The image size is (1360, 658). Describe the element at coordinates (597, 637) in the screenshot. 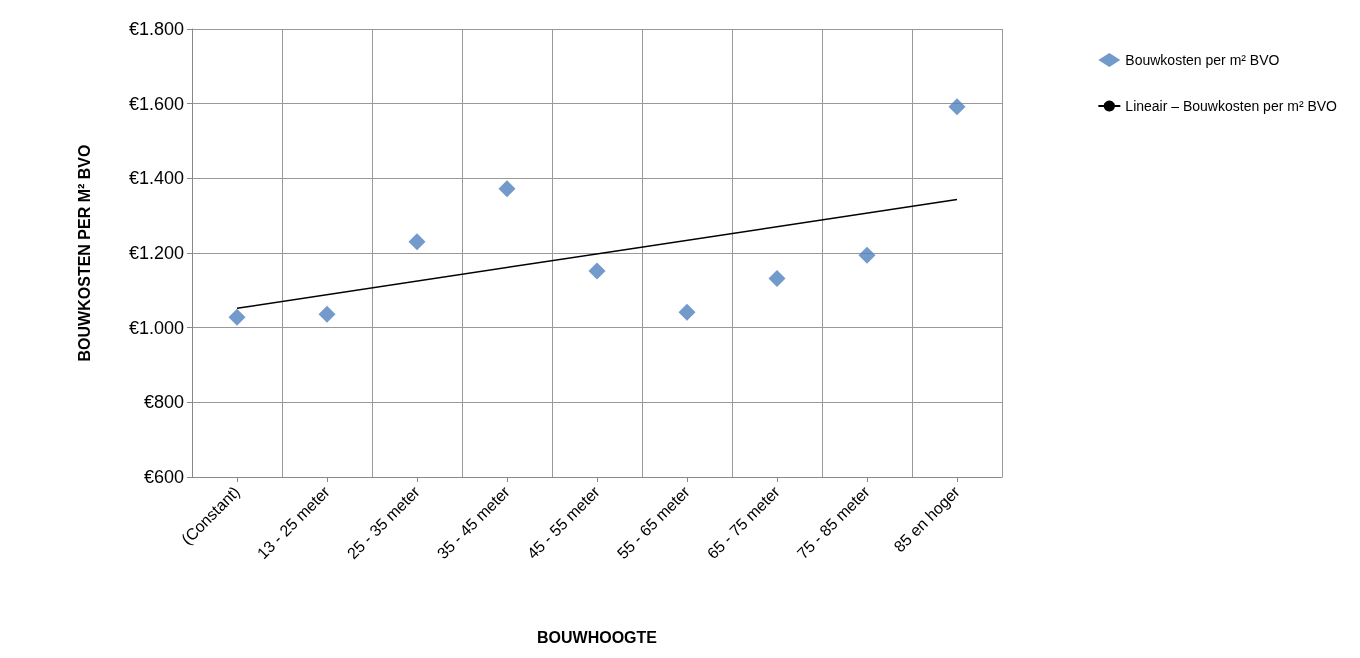

I see `x-axis-title: BOUWHOOGTE` at that location.